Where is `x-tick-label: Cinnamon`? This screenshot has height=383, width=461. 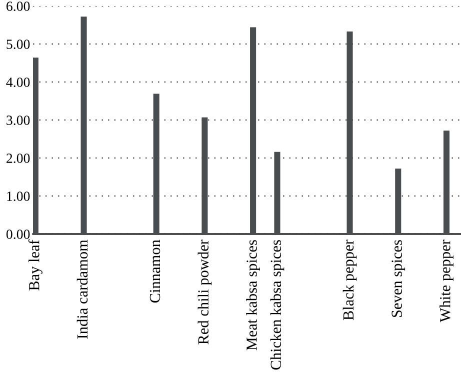
x-tick-label: Cinnamon is located at coordinates (155, 271).